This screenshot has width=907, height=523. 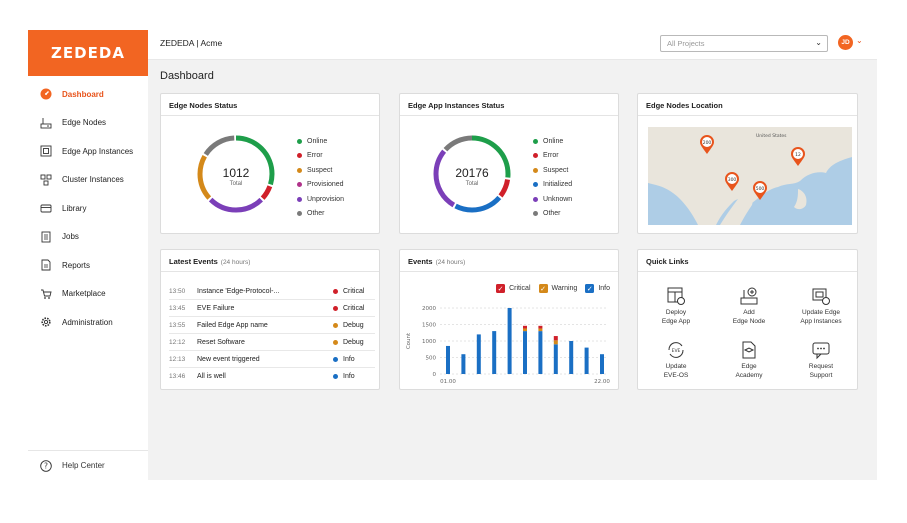 I want to click on sidebar-item-library: Library, so click(x=88, y=208).